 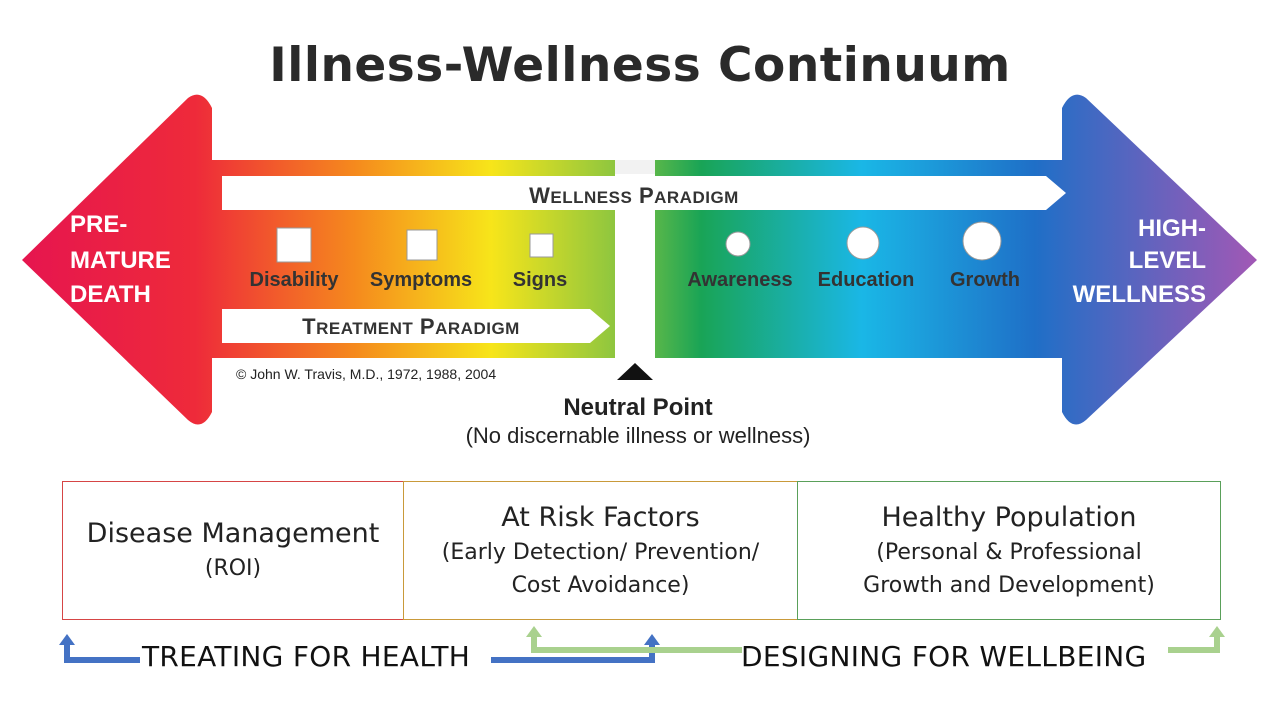 What do you see at coordinates (1009, 517) in the screenshot?
I see `category-heading: Healthy Population` at bounding box center [1009, 517].